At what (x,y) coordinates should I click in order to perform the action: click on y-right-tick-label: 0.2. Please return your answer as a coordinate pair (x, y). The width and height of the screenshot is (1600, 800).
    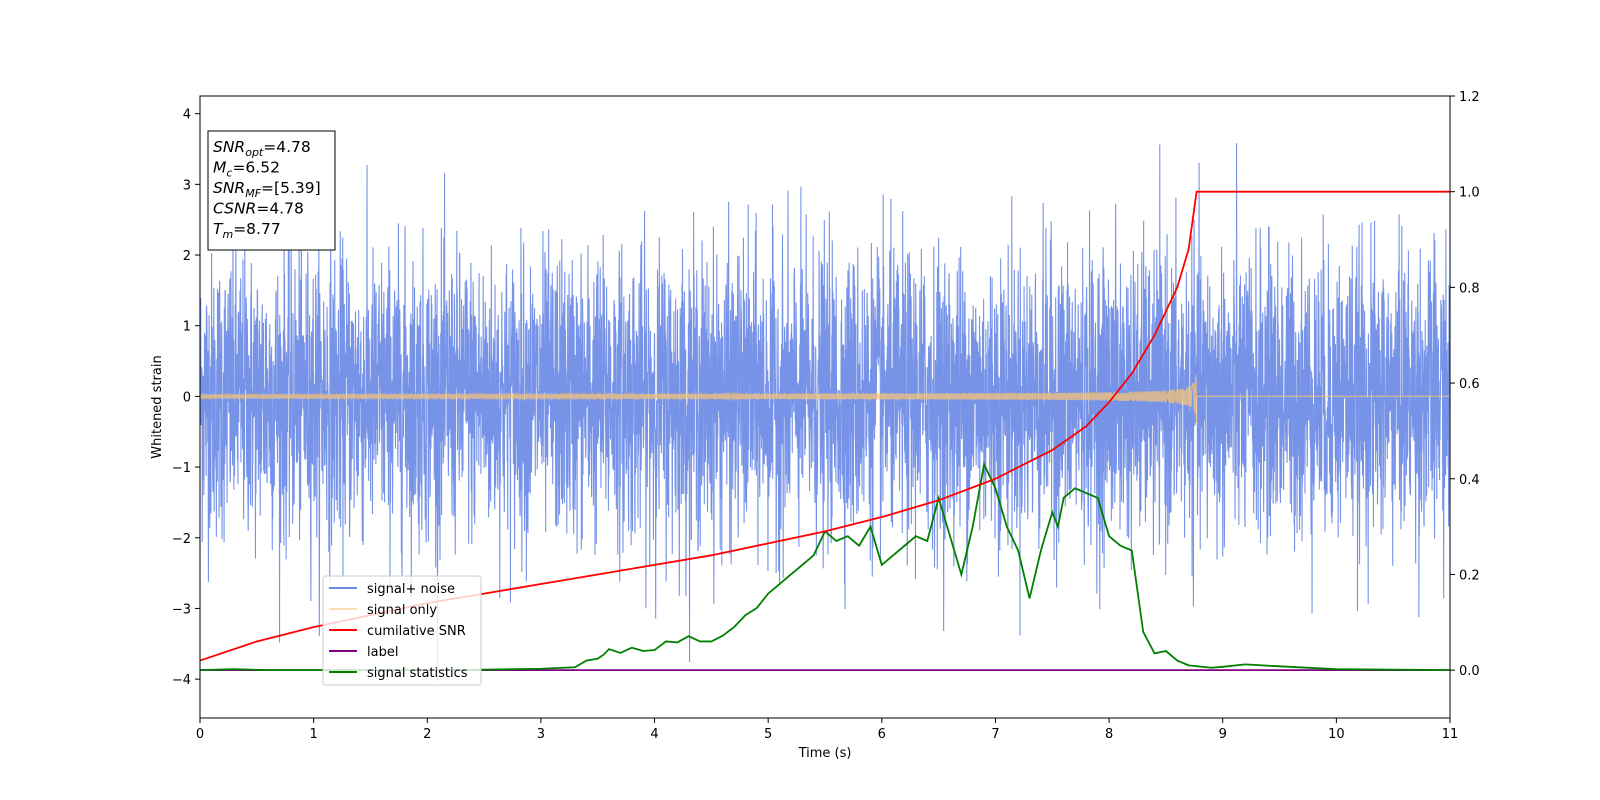
    Looking at the image, I should click on (1469, 575).